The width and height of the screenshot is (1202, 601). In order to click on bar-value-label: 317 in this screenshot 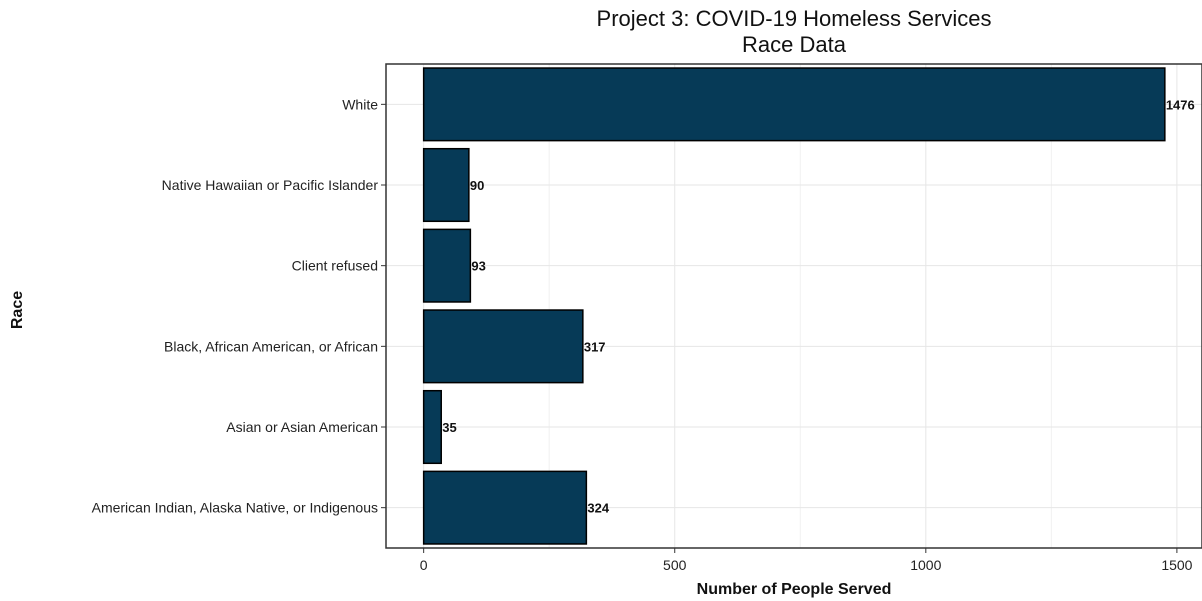, I will do `click(595, 346)`.